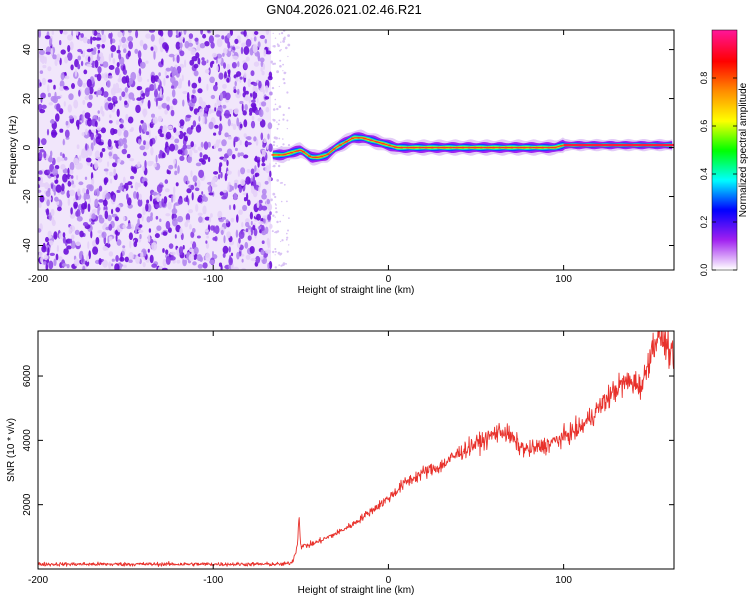  I want to click on colorbar-ticks: 0.0 0.2 0.4 0.6 0.8, so click(718, 174).